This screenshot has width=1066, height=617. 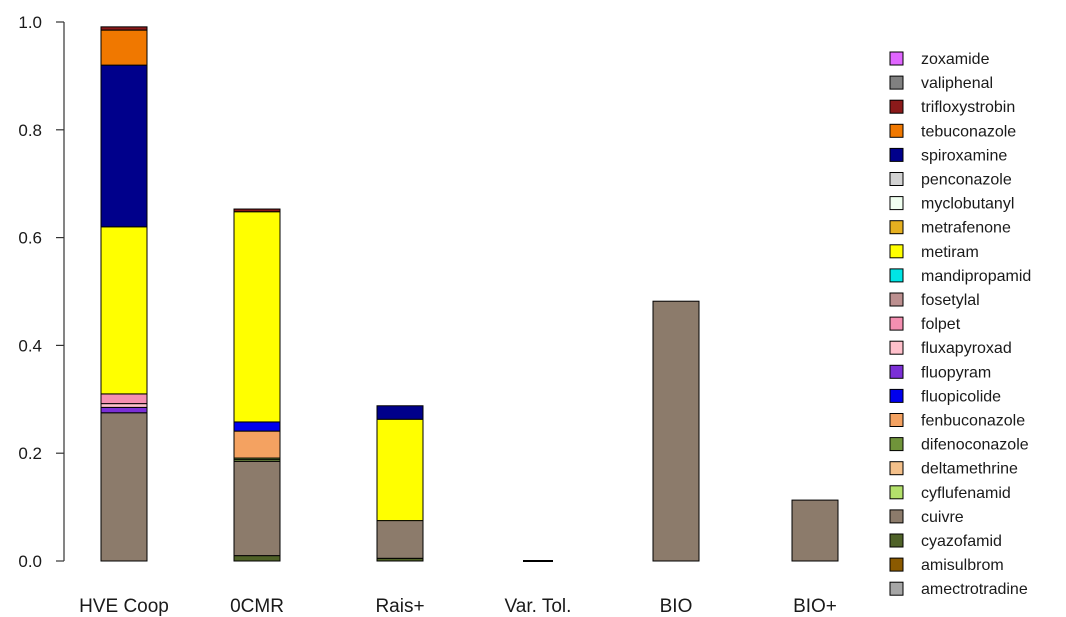 What do you see at coordinates (973, 421) in the screenshot?
I see `legend-label: fenbuconazole` at bounding box center [973, 421].